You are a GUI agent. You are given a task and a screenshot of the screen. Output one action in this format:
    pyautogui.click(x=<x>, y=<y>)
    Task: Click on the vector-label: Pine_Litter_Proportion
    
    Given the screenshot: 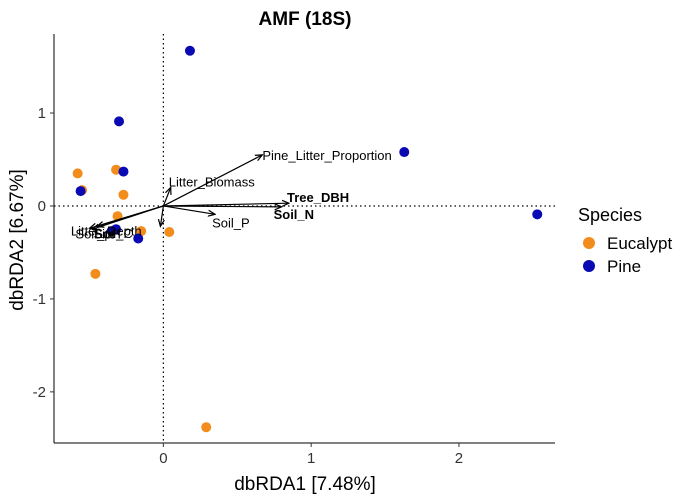 What is the action you would take?
    pyautogui.click(x=326, y=155)
    